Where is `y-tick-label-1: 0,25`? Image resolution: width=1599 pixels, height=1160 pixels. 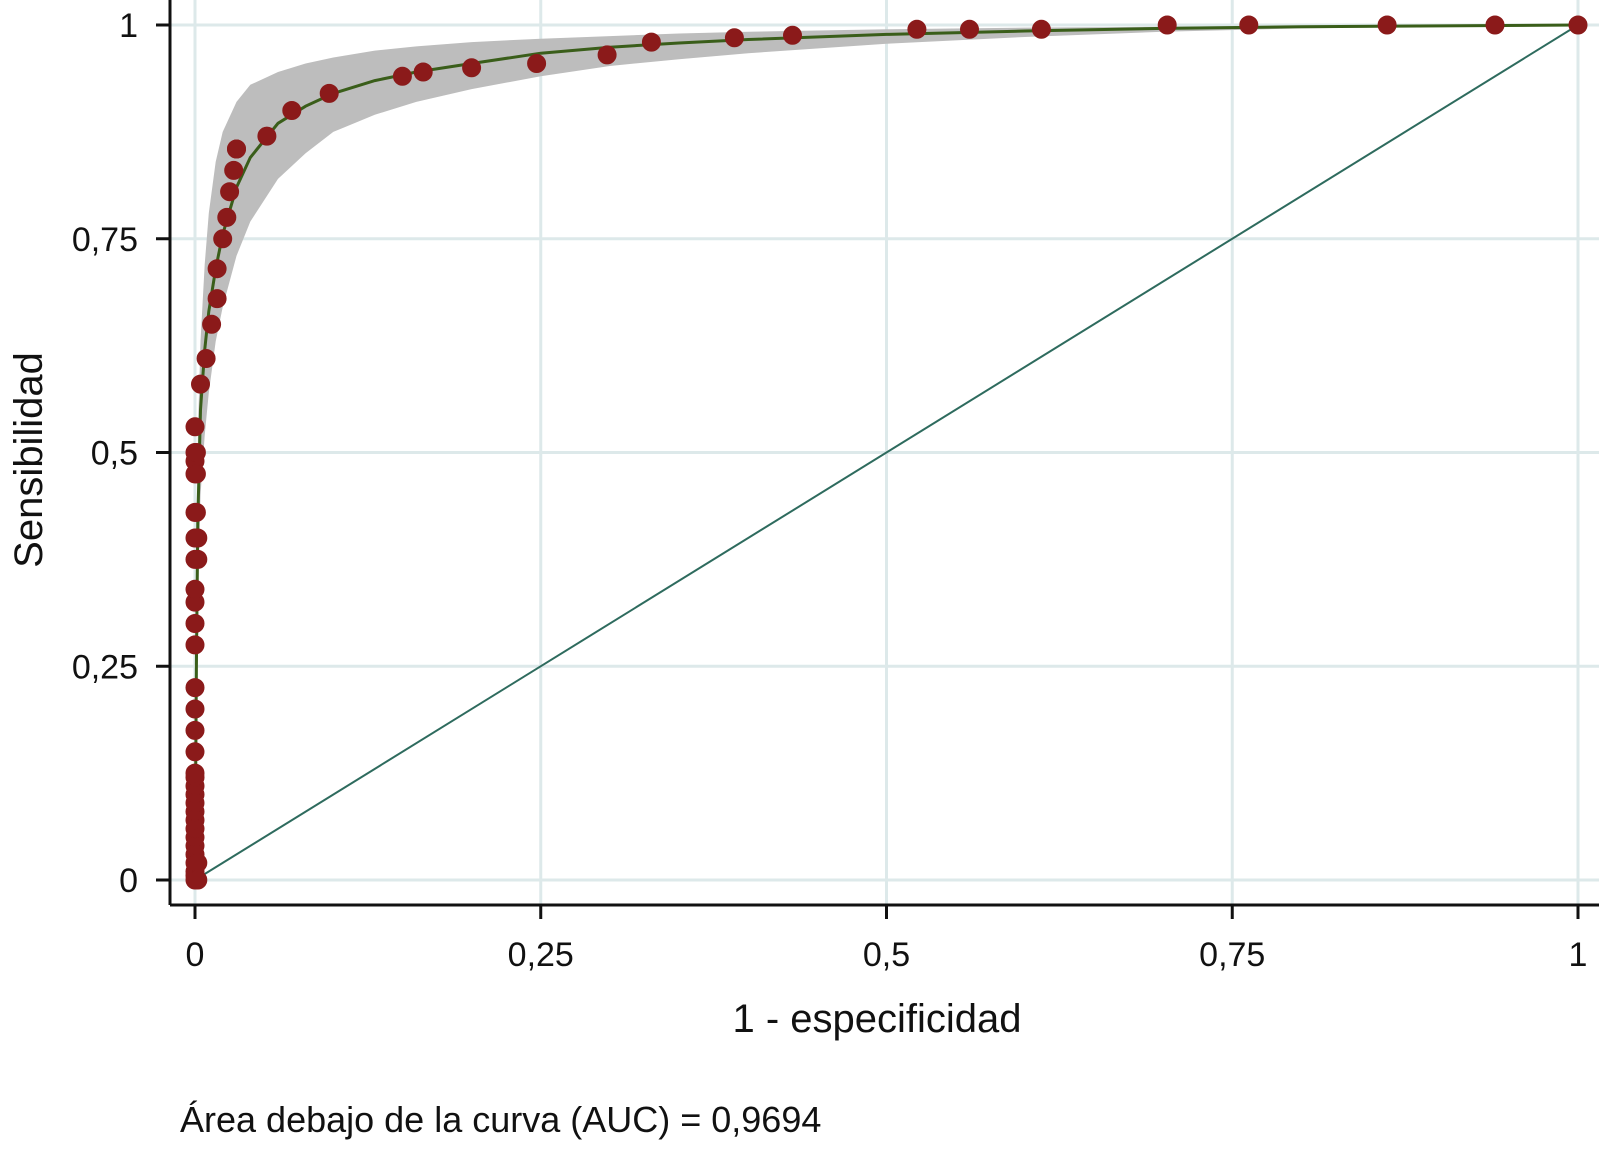 y-tick-label-1: 0,25 is located at coordinates (105, 667).